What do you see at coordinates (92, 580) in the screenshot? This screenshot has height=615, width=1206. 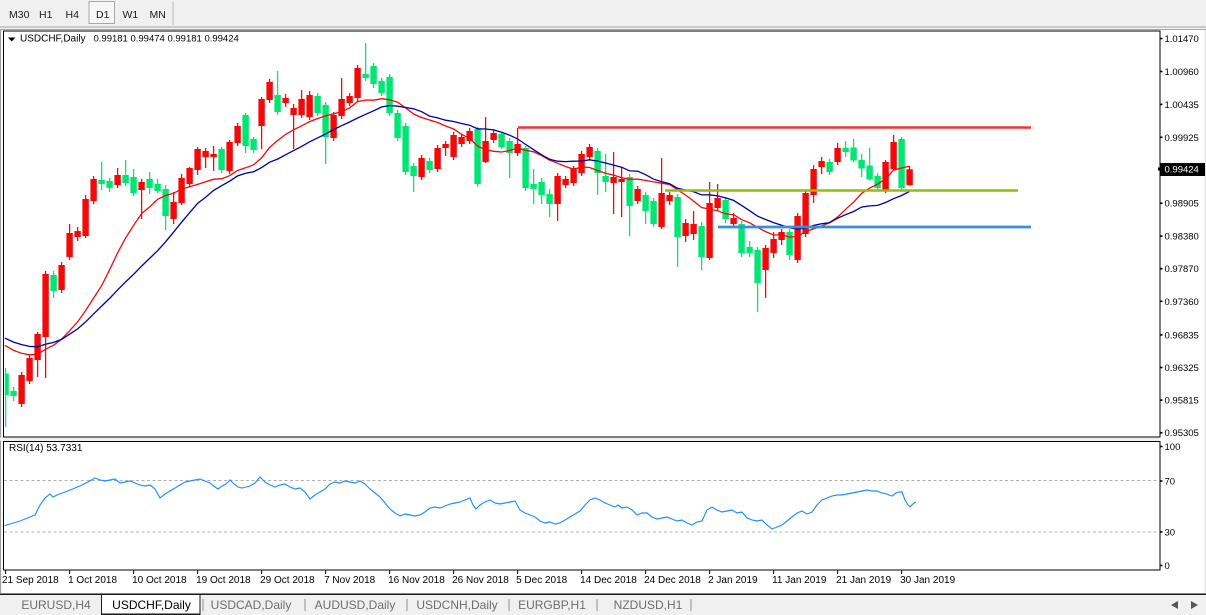 I see `svg-text: 1 Oct 2018` at bounding box center [92, 580].